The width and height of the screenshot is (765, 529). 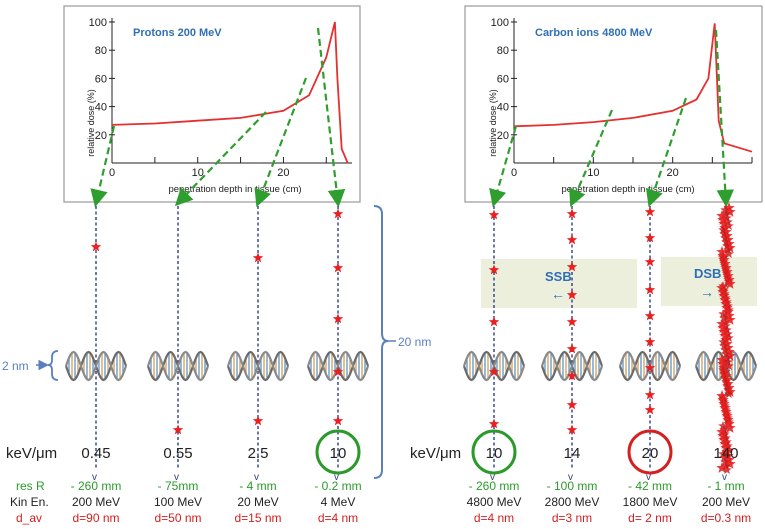 What do you see at coordinates (673, 173) in the screenshot?
I see `carbon-xtick-label: 20` at bounding box center [673, 173].